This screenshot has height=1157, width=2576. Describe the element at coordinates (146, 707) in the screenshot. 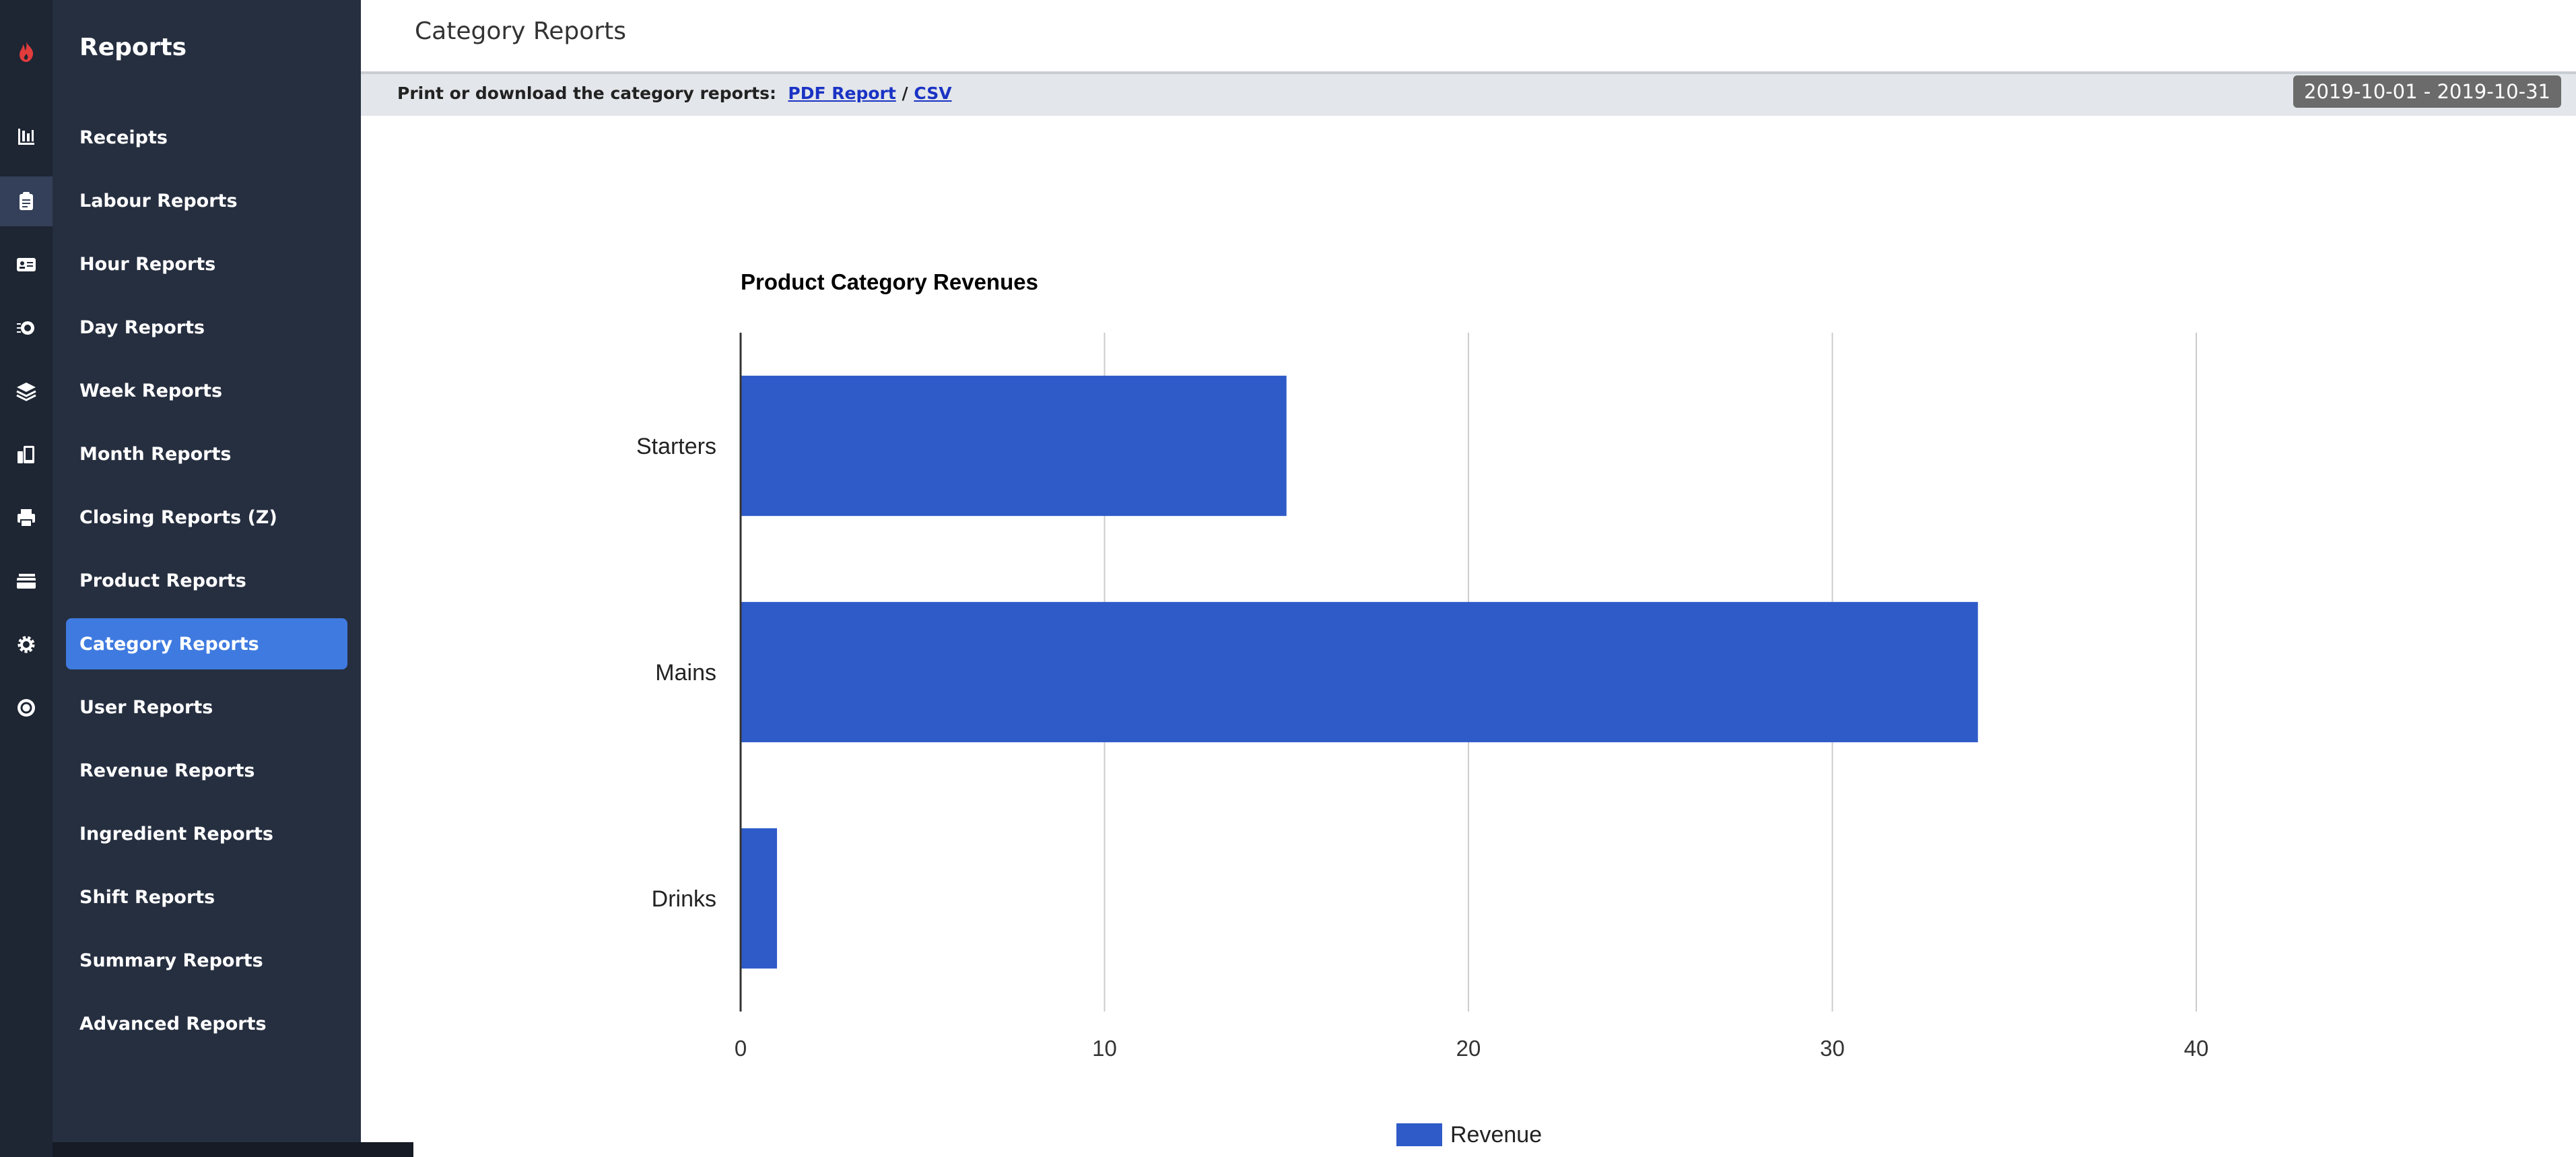

I see `sidebar-item-label: User Reports` at that location.